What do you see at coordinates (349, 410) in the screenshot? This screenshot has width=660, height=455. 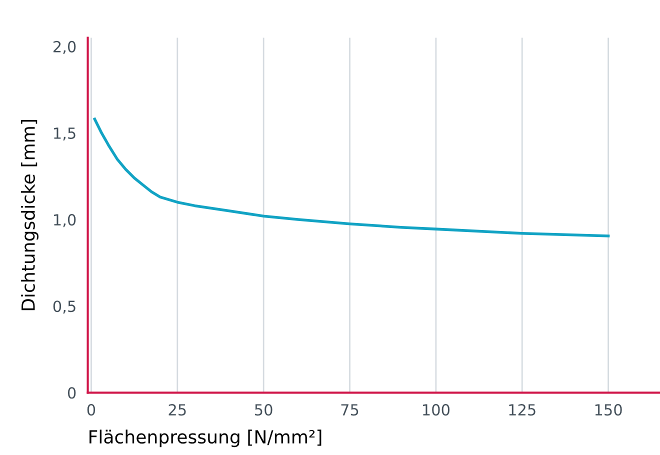 I see `x-tick-label: 75` at bounding box center [349, 410].